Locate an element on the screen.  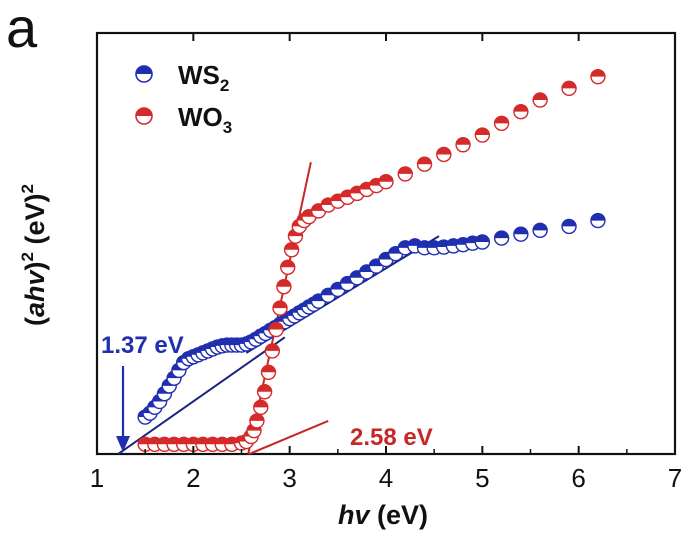
panel-label: a is located at coordinates (22, 29).